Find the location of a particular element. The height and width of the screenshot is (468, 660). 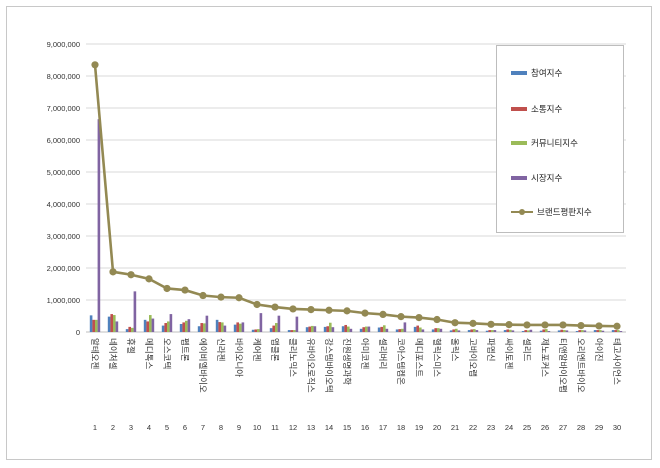

x-category-label: 셀리버리 is located at coordinates (383, 353).